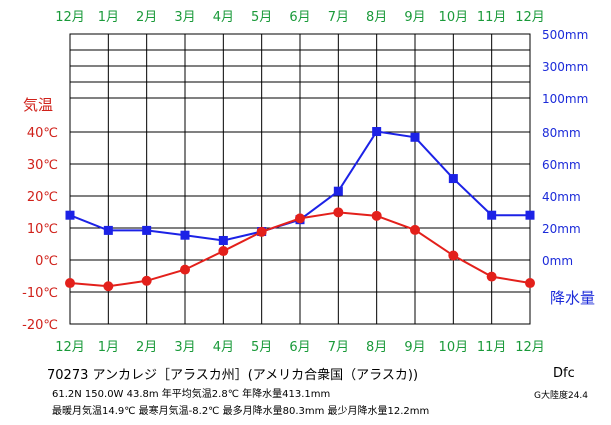  I want to click on precipitation-tick-labels: 500mm 300mm 100mm 80mm 60mm 40mm 20mm 0mm, so click(565, 148).